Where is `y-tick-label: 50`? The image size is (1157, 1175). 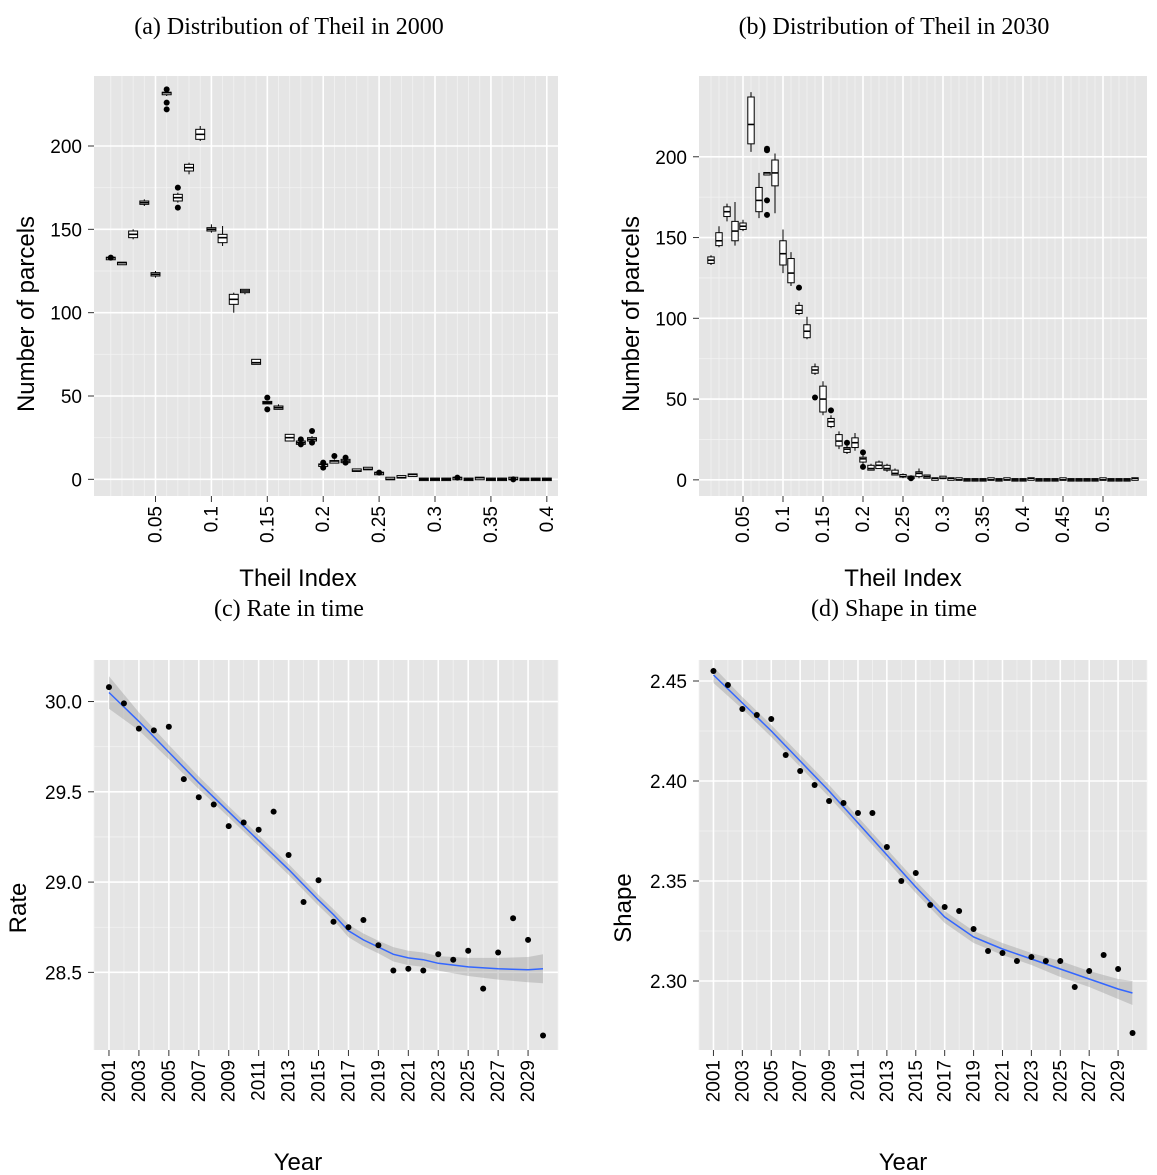
y-tick-label: 50 is located at coordinates (71, 397).